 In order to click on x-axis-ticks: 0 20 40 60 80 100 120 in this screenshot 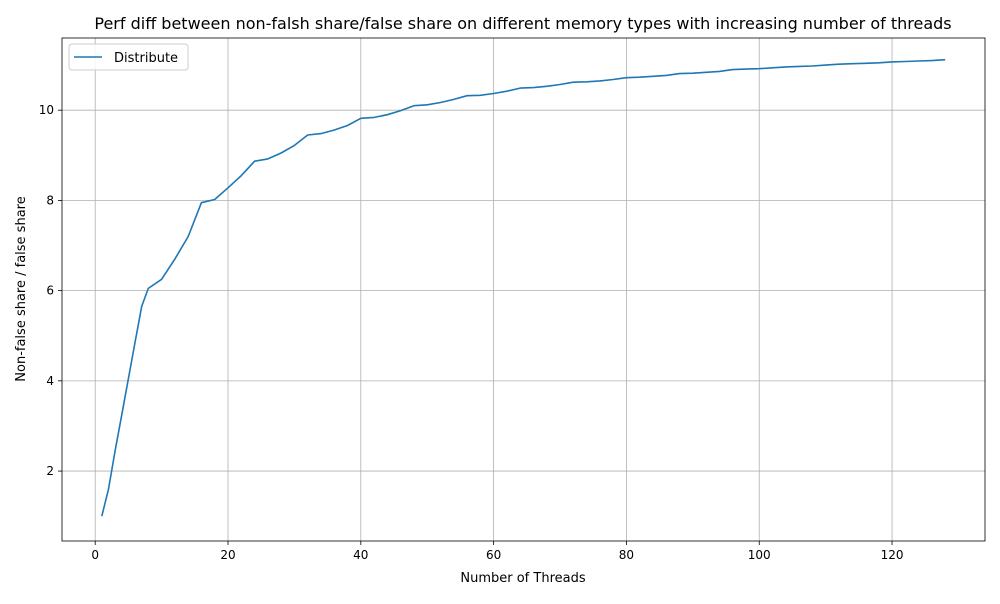, I will do `click(497, 551)`.